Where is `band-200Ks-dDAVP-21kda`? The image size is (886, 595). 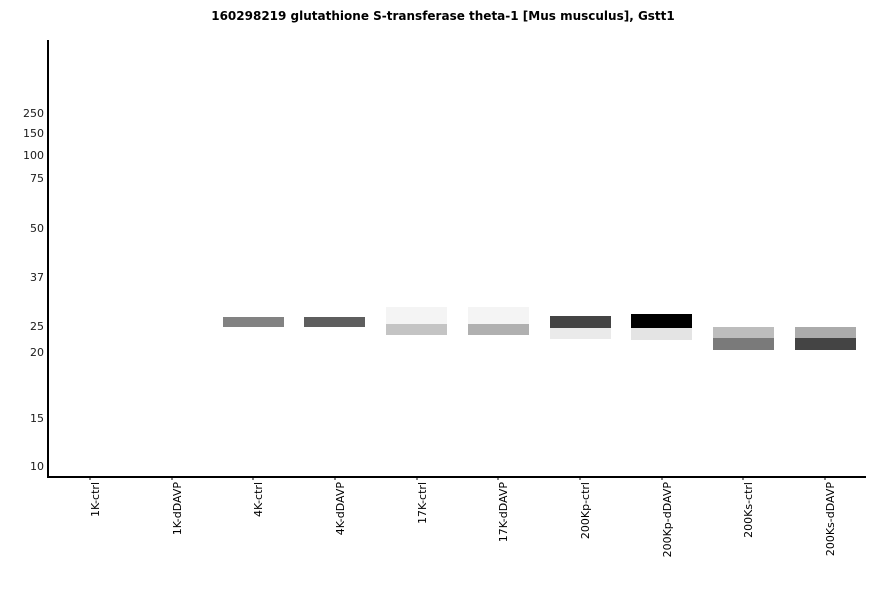
band-200Ks-dDAVP-21kda is located at coordinates (825, 344).